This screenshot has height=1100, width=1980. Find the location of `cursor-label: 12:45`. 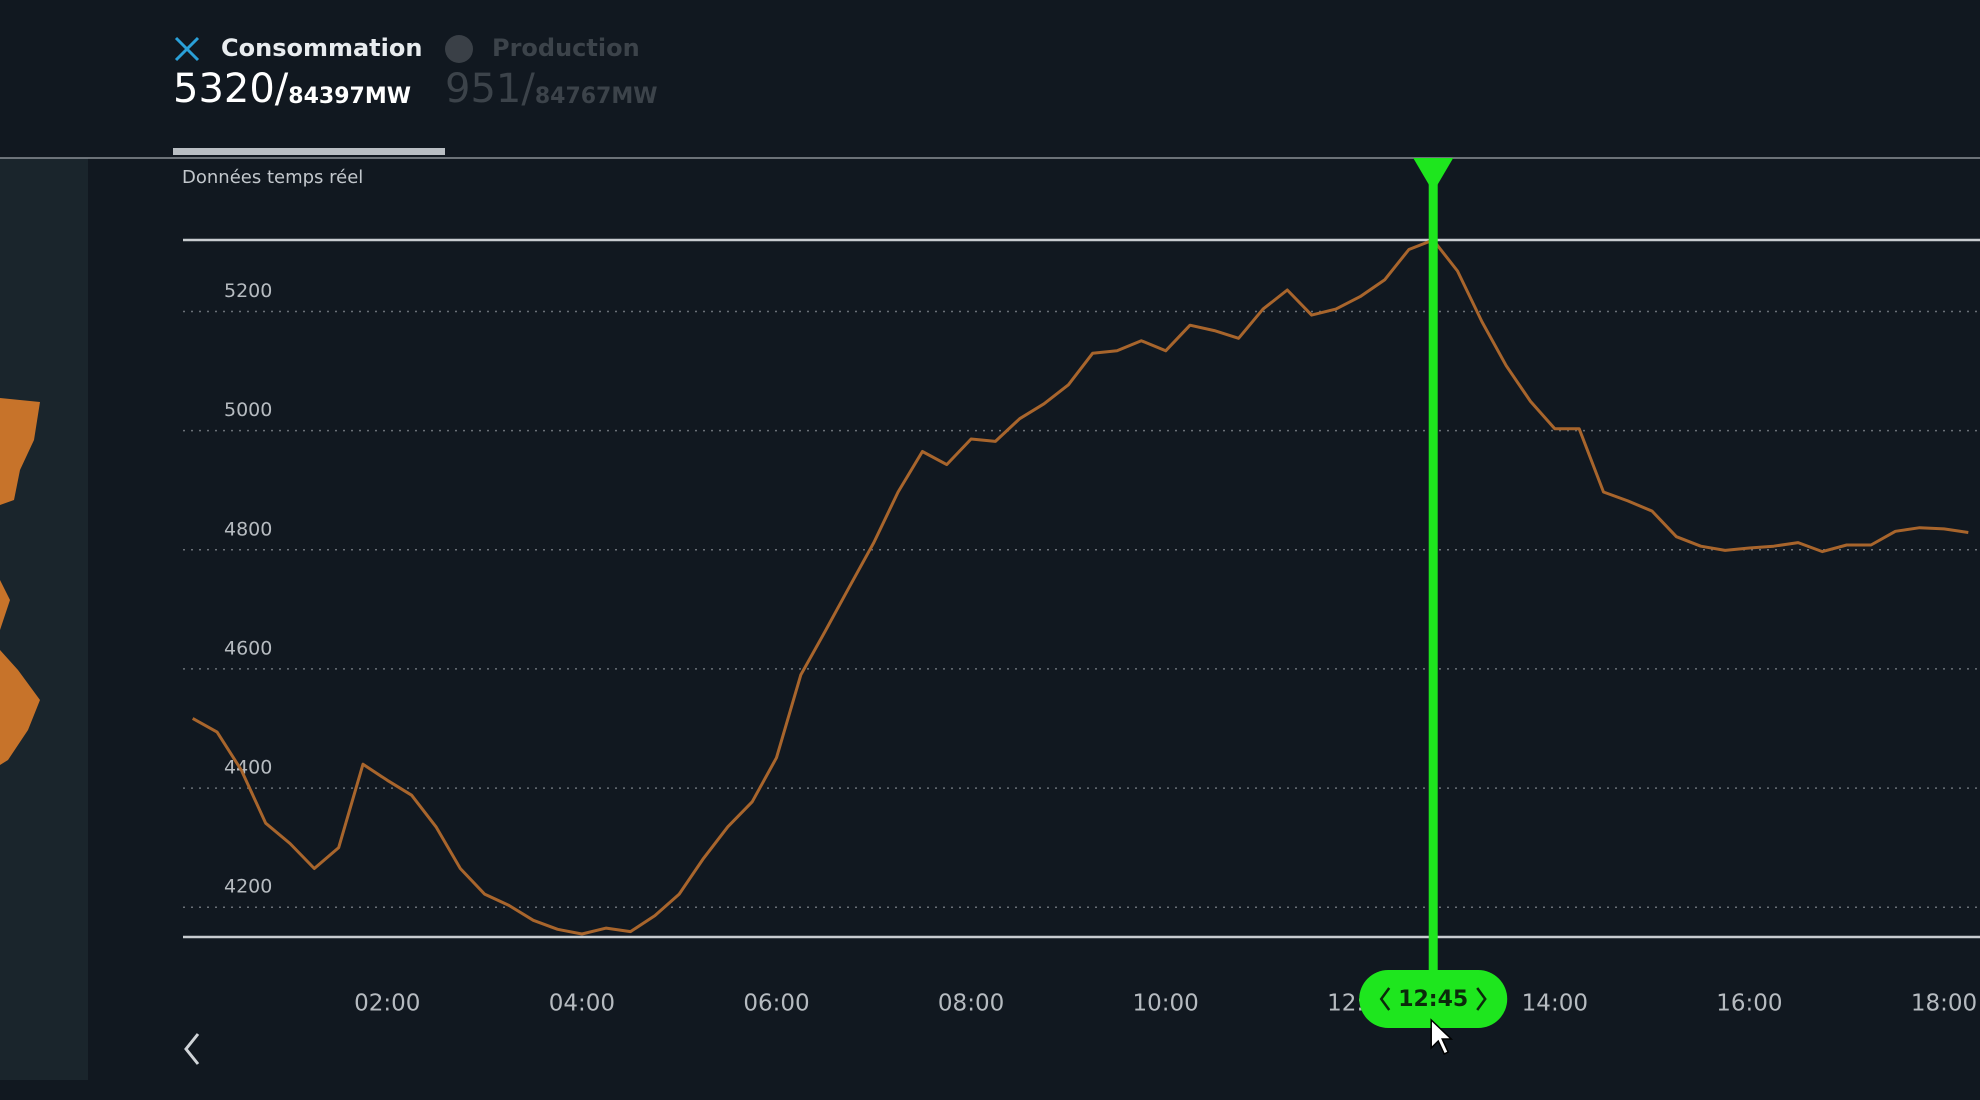

cursor-label: 12:45 is located at coordinates (1433, 999).